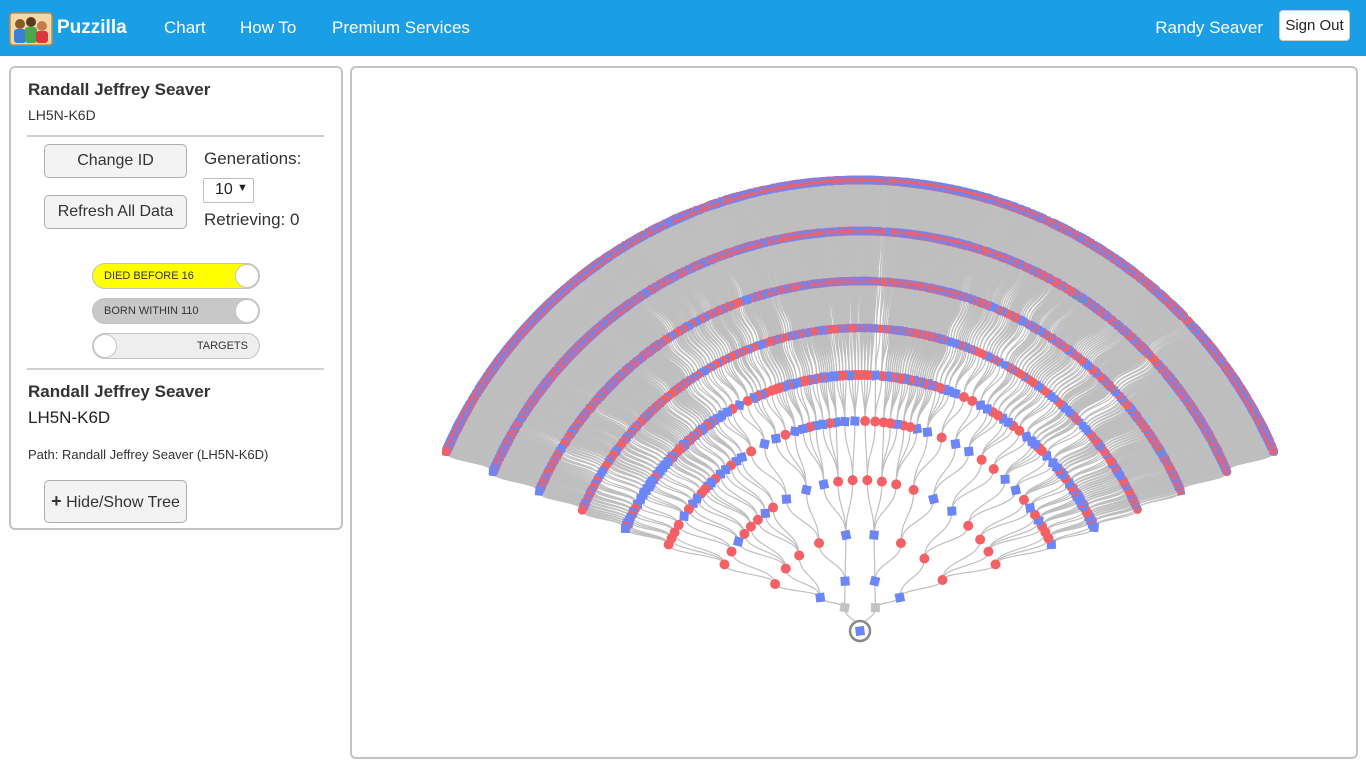  I want to click on change-id-button: Change ID, so click(115, 161).